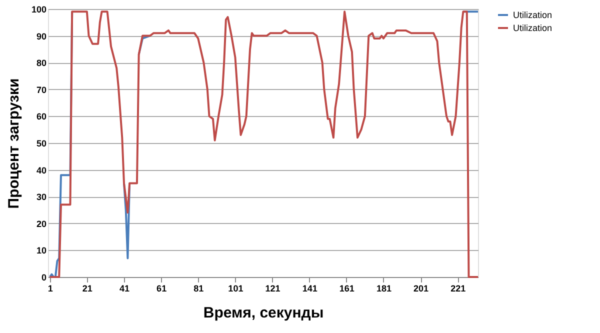 The width and height of the screenshot is (600, 333). What do you see at coordinates (41, 63) in the screenshot?
I see `y-tick-label: 80` at bounding box center [41, 63].